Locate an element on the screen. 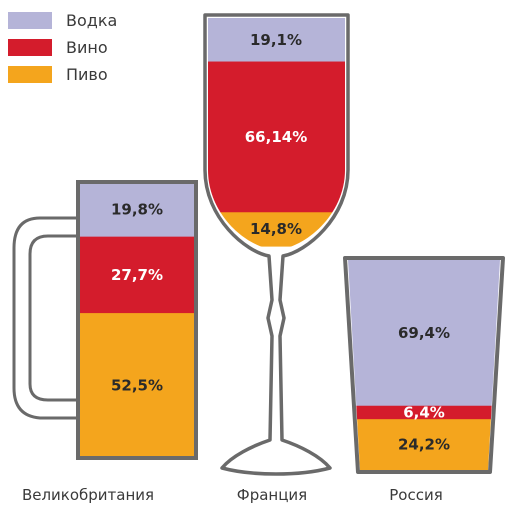 Image resolution: width=513 pixels, height=513 pixels. mug-handle is located at coordinates (47, 318).